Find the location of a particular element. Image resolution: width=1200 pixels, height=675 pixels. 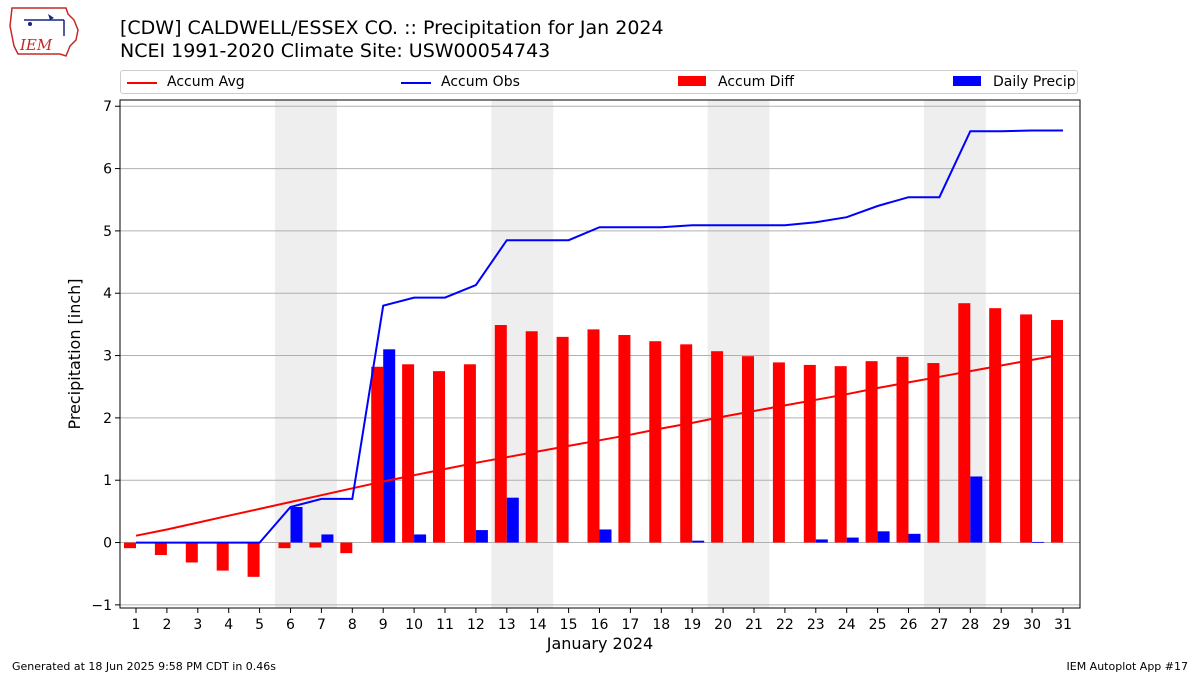

iem-logo: IEM is located at coordinates (44, 32).